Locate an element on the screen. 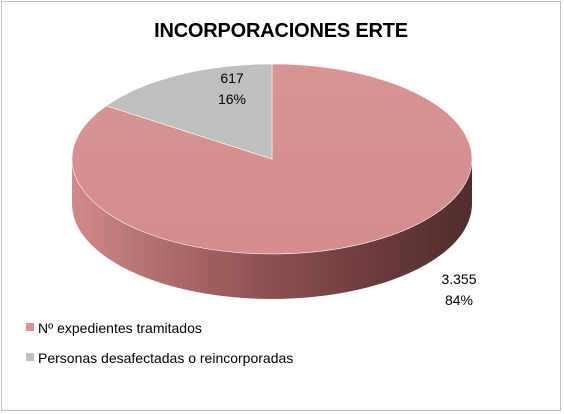 The image size is (564, 414). data-label-personas-percent: 16% is located at coordinates (232, 99).